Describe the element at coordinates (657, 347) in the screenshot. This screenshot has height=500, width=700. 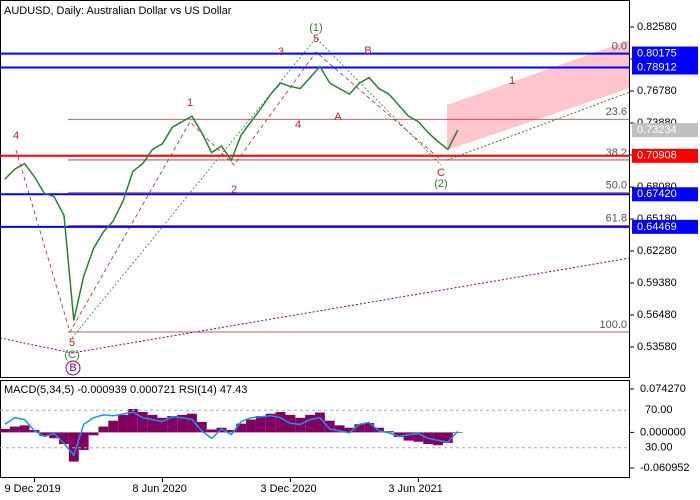
I see `y-tick-label: 0.53580` at that location.